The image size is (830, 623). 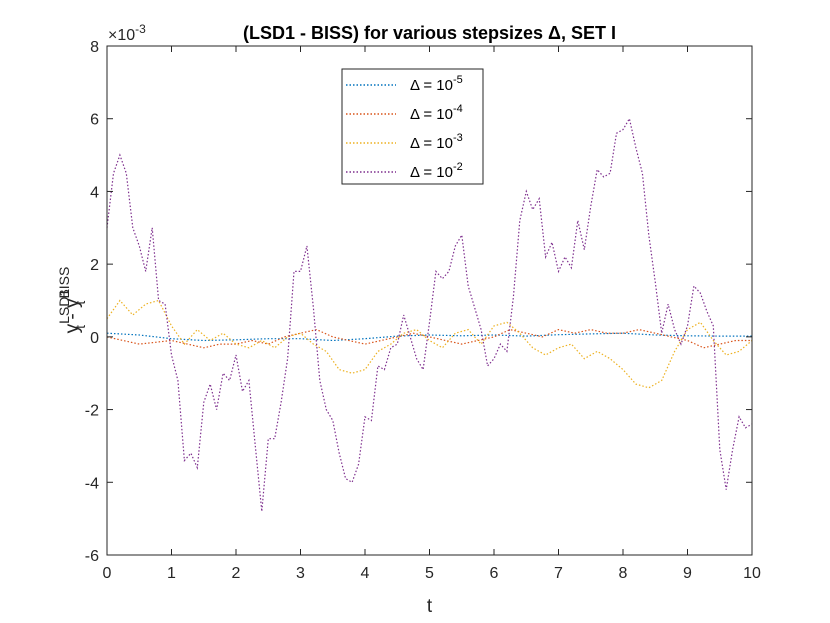 I want to click on y-tick-label: -4, so click(x=92, y=483).